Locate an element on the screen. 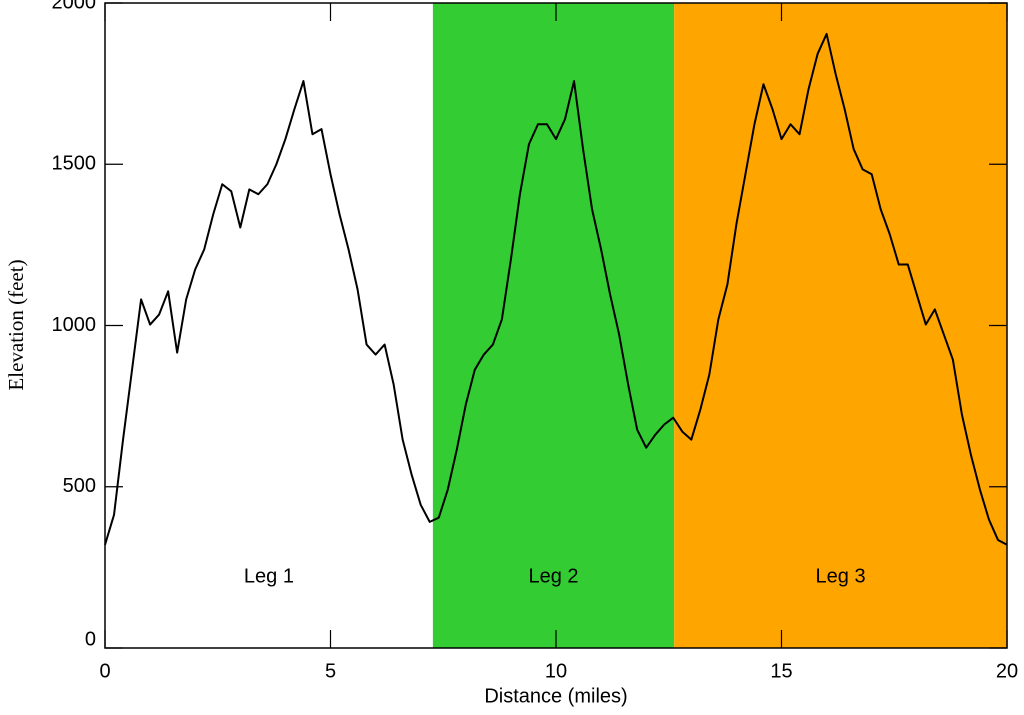 This screenshot has height=715, width=1024. x-tick-label: 10 is located at coordinates (556, 671).